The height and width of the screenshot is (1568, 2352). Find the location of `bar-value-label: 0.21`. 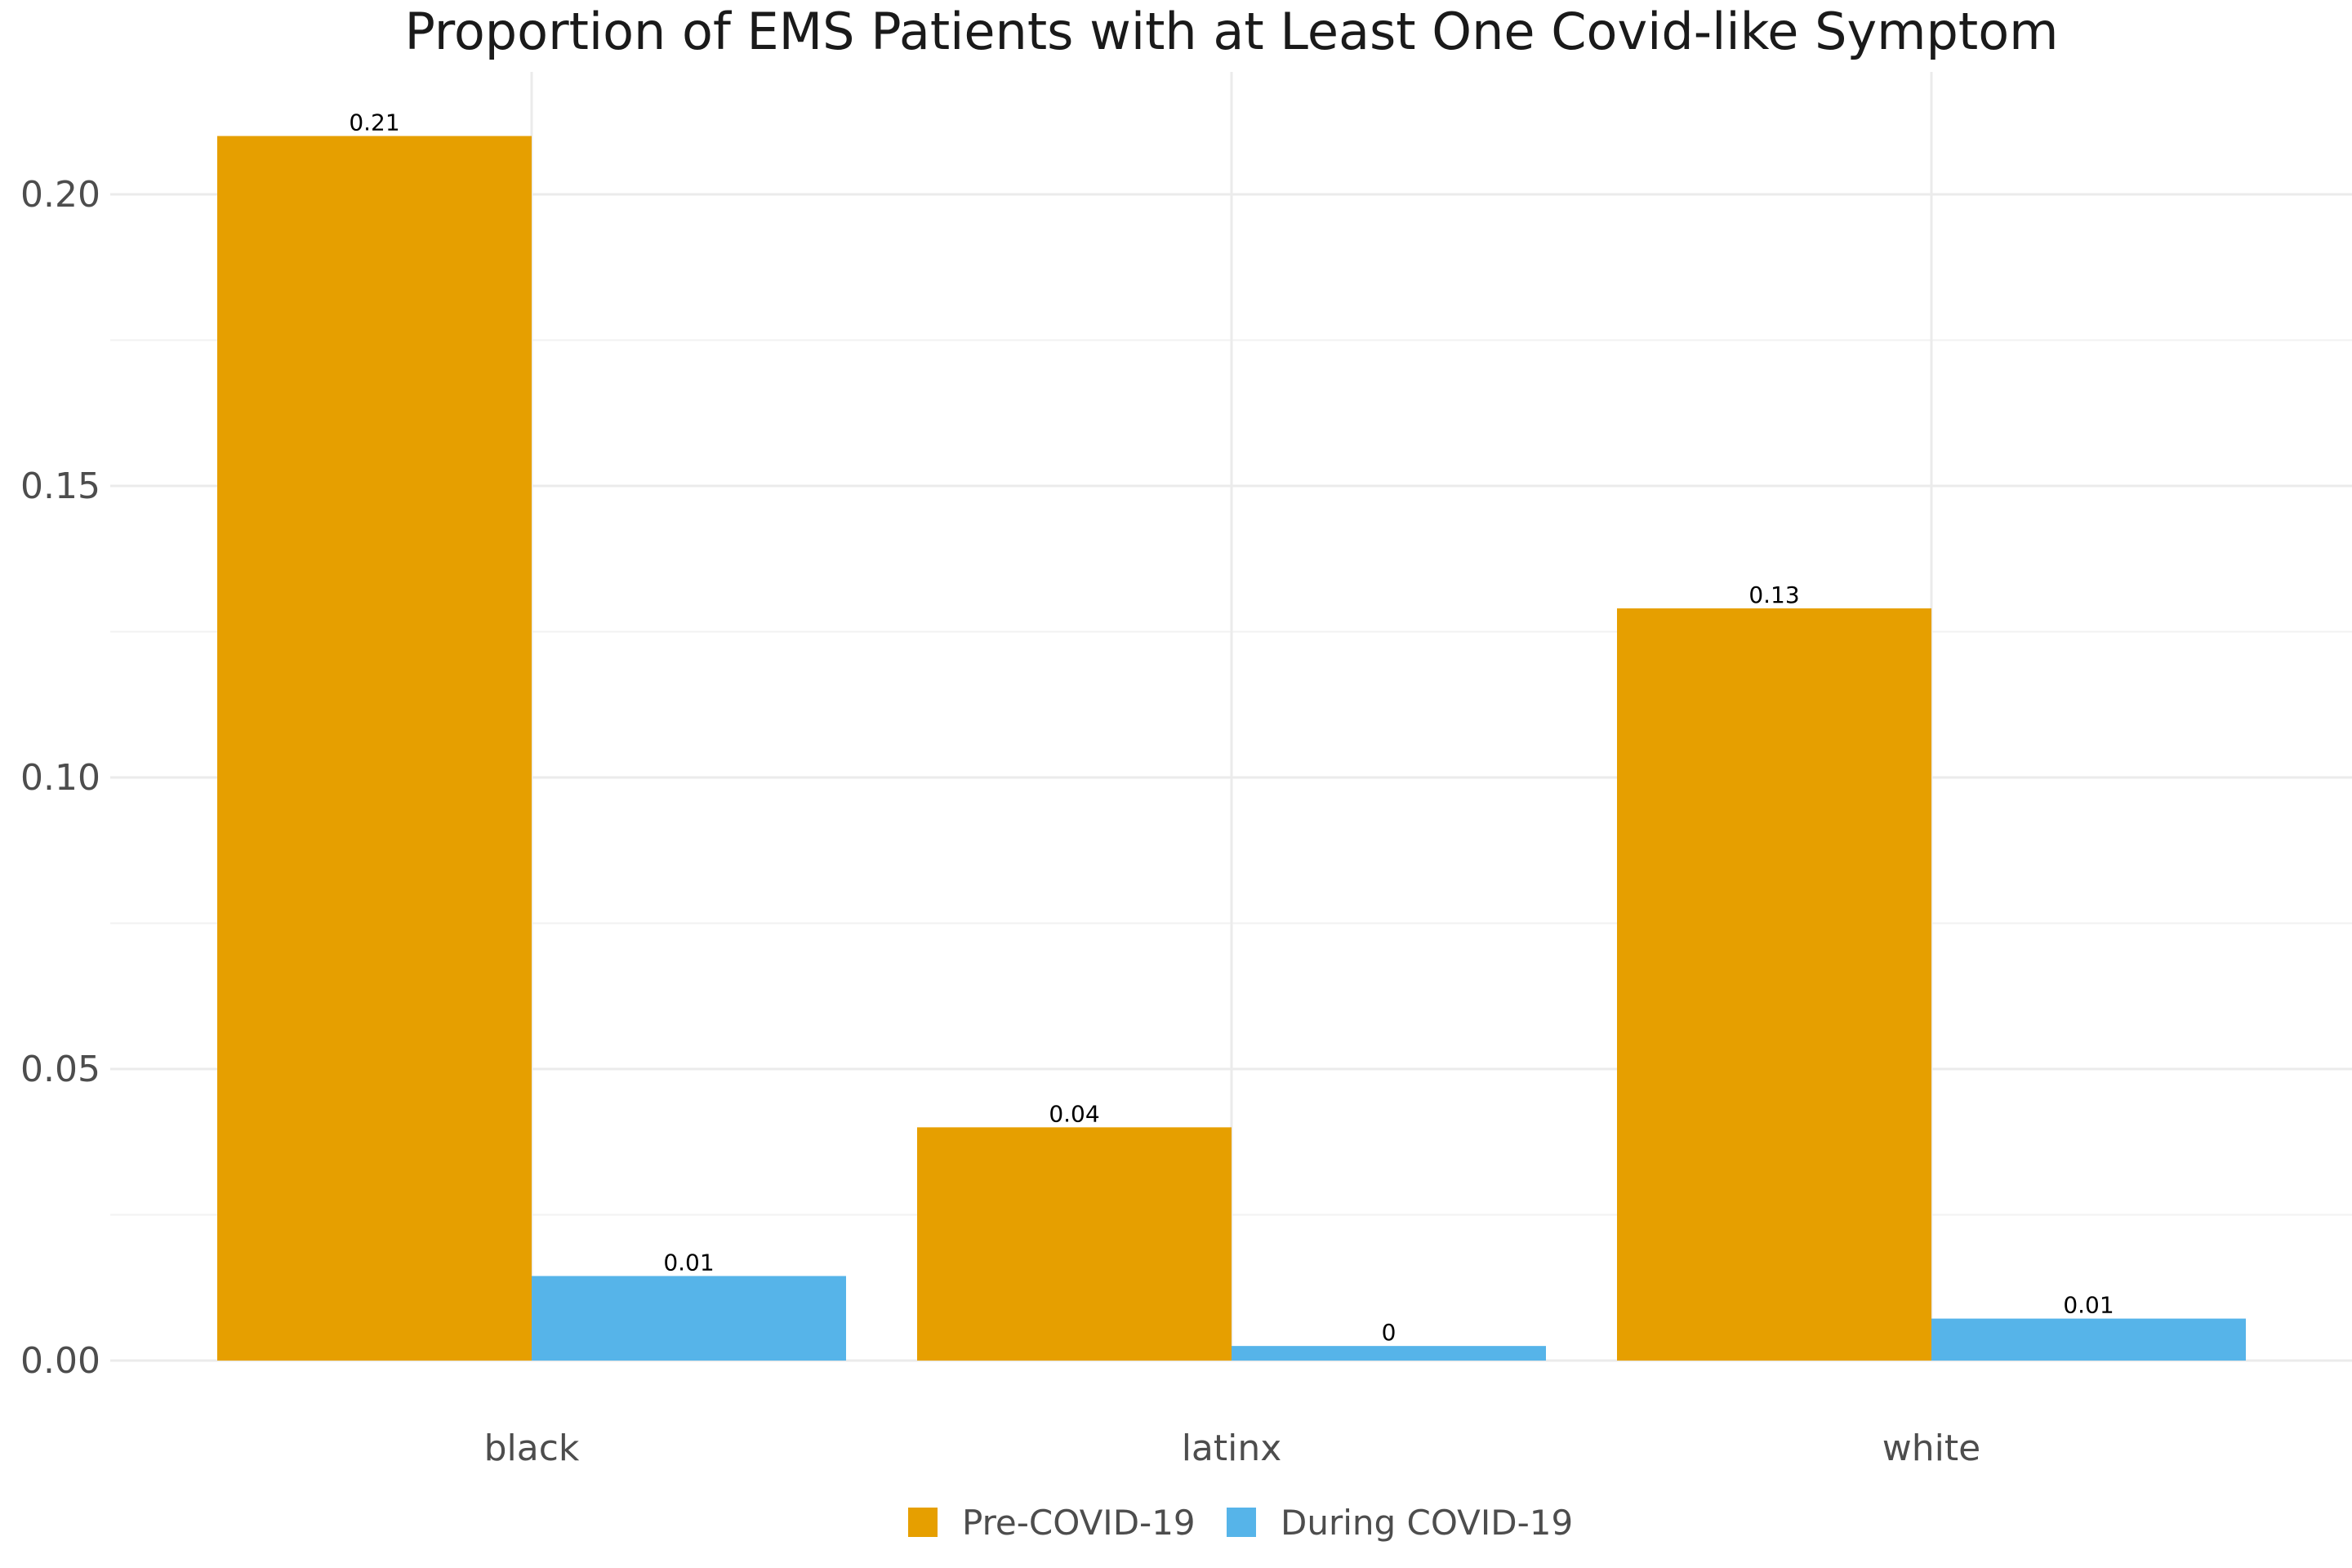

bar-value-label: 0.21 is located at coordinates (374, 122).